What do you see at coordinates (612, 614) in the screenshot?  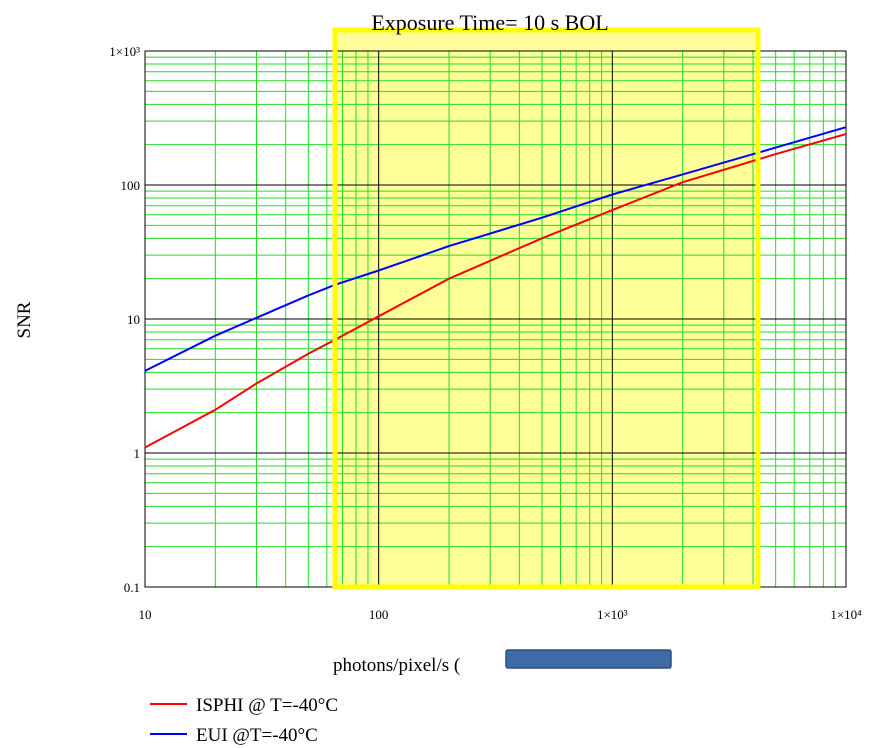 I see `x-tick-label: 1×10³` at bounding box center [612, 614].